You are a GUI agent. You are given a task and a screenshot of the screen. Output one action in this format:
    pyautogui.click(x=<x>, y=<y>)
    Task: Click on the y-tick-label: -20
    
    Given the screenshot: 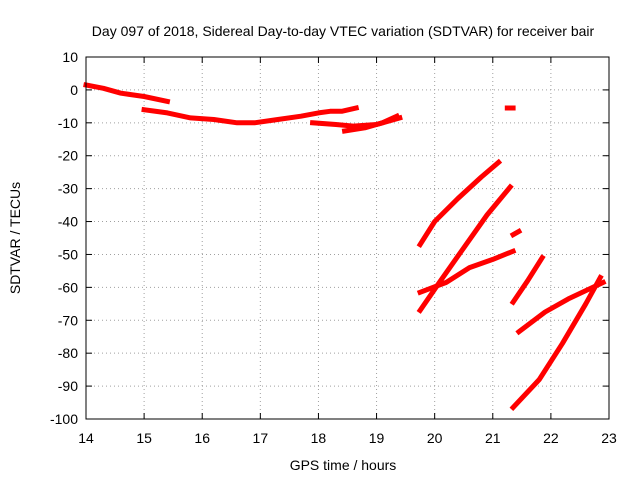 What is the action you would take?
    pyautogui.click(x=68, y=156)
    